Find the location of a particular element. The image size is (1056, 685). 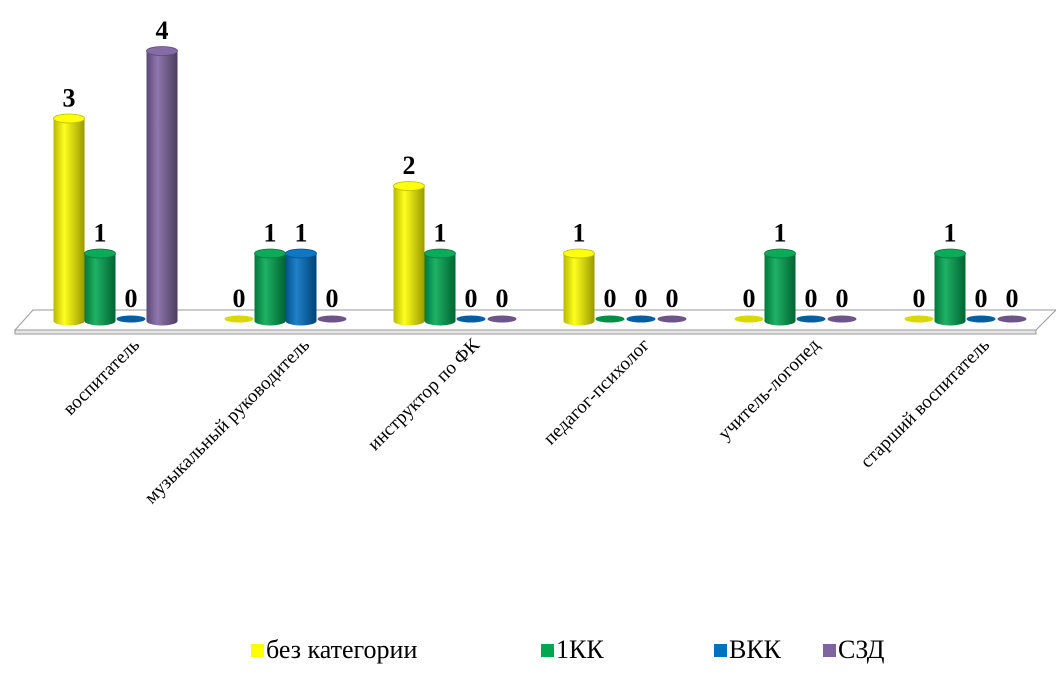

legend-item-без-категории: без категории is located at coordinates (334, 649).